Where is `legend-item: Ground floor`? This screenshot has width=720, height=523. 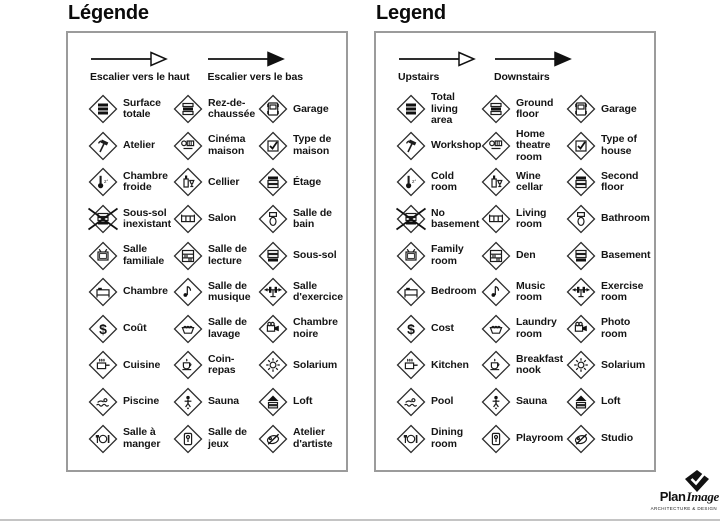
legend-item: Ground floor is located at coordinates (523, 109).